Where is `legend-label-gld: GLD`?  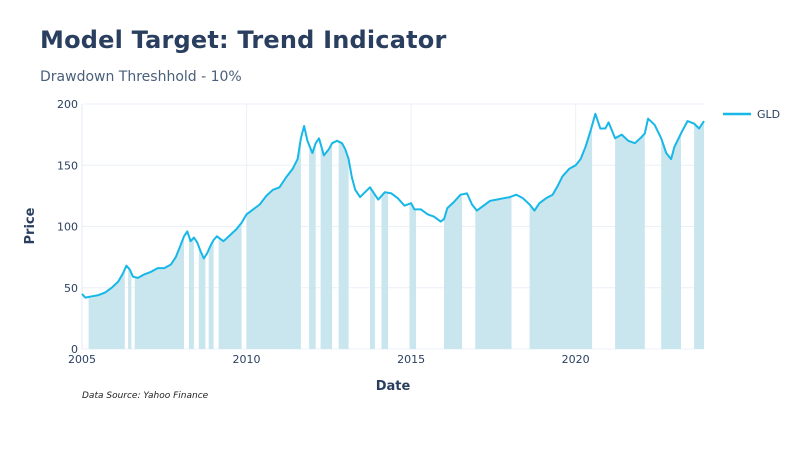 legend-label-gld: GLD is located at coordinates (768, 114).